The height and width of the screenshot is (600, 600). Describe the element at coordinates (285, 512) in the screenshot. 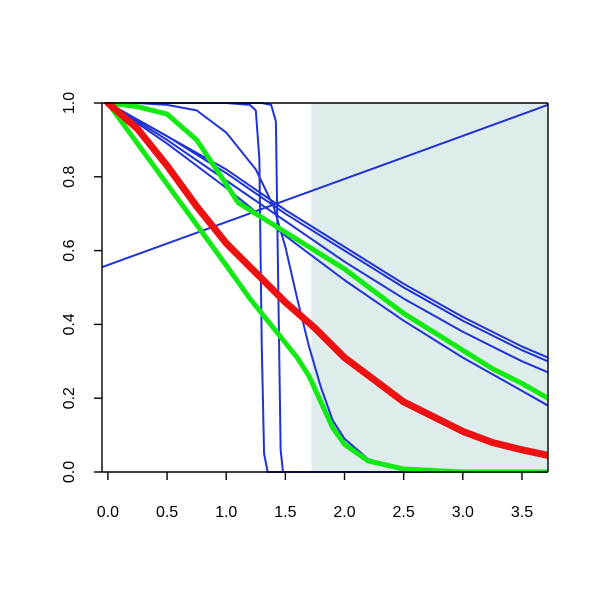

I see `x-tick-label-3: 1.5` at that location.